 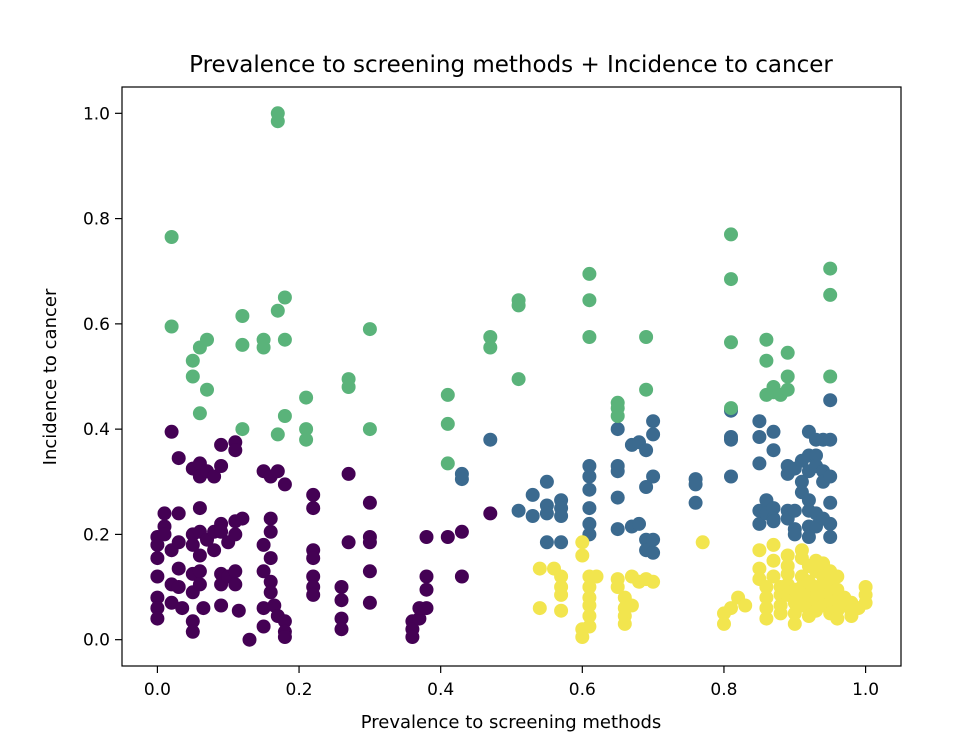 What do you see at coordinates (157, 690) in the screenshot?
I see `x-tick-label: 0.0` at bounding box center [157, 690].